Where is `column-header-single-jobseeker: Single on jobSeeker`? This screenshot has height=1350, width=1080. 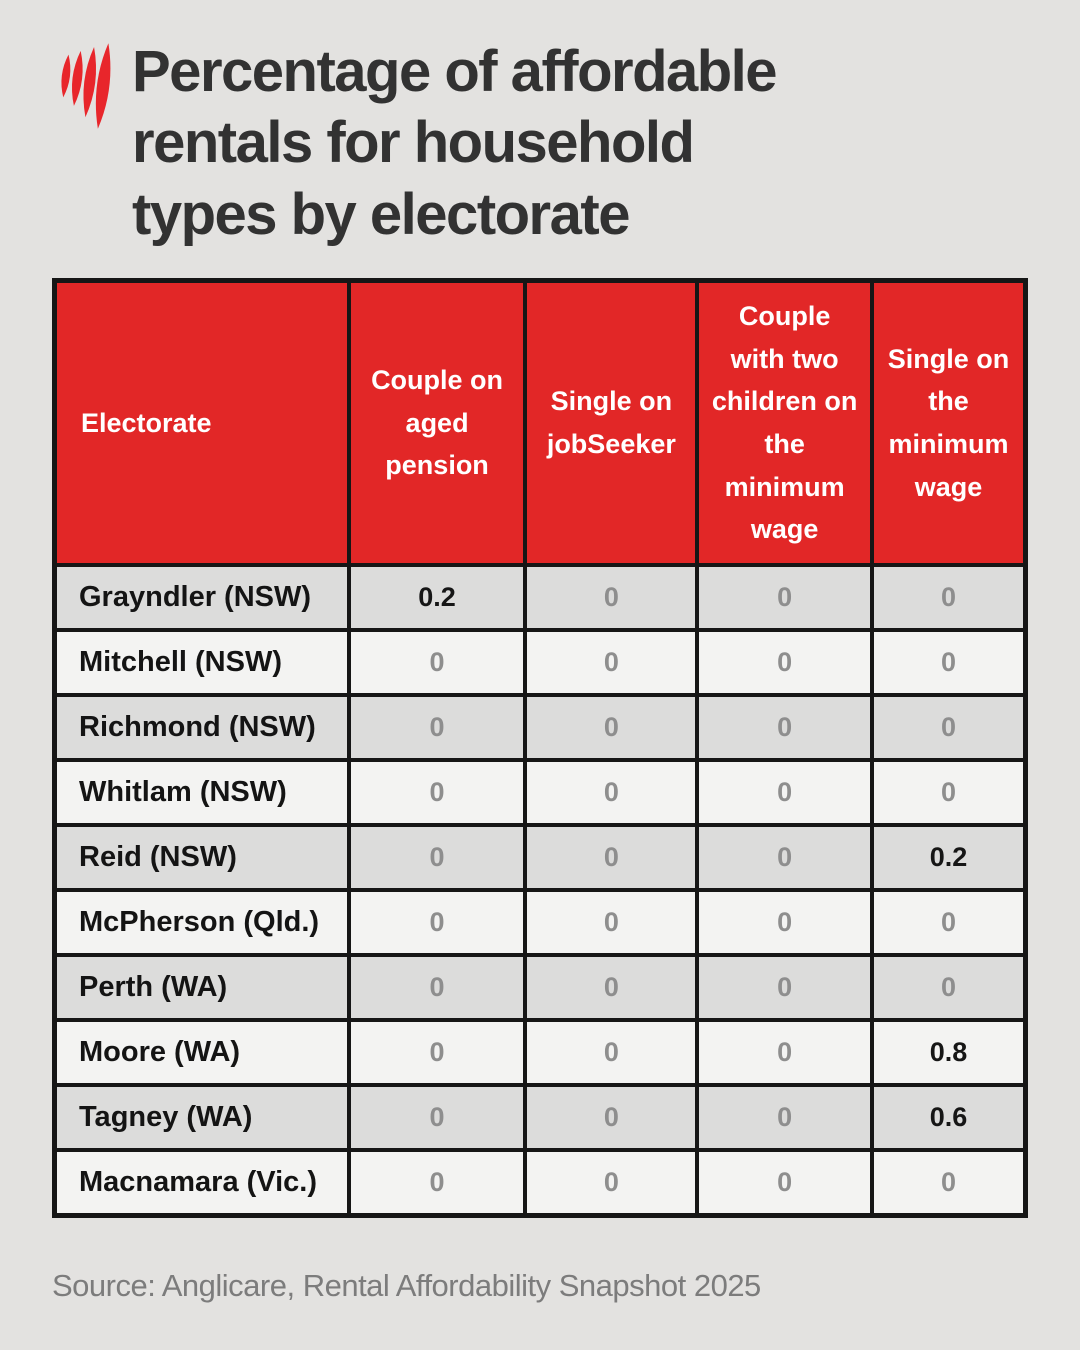
column-header-single-jobseeker: Single on jobSeeker is located at coordinates (611, 422).